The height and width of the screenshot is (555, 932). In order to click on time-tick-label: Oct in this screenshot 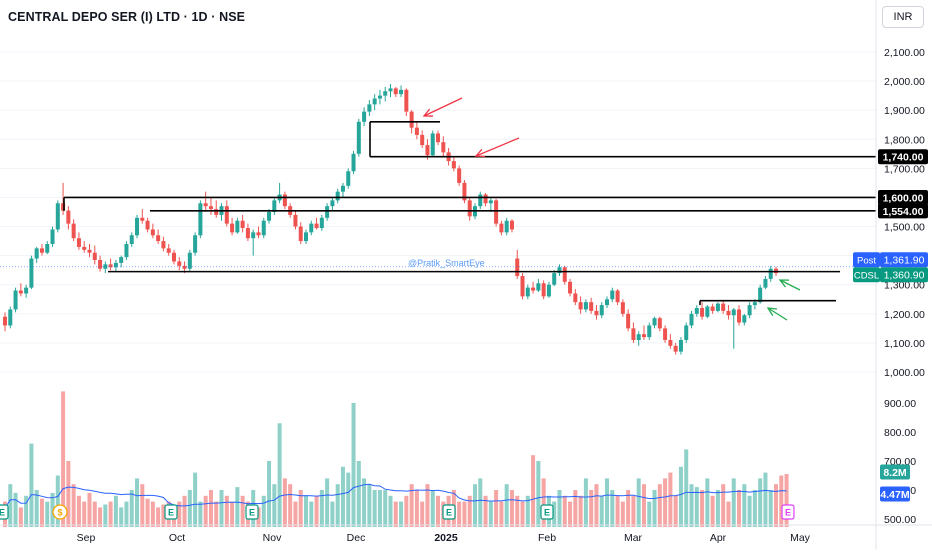, I will do `click(177, 538)`.